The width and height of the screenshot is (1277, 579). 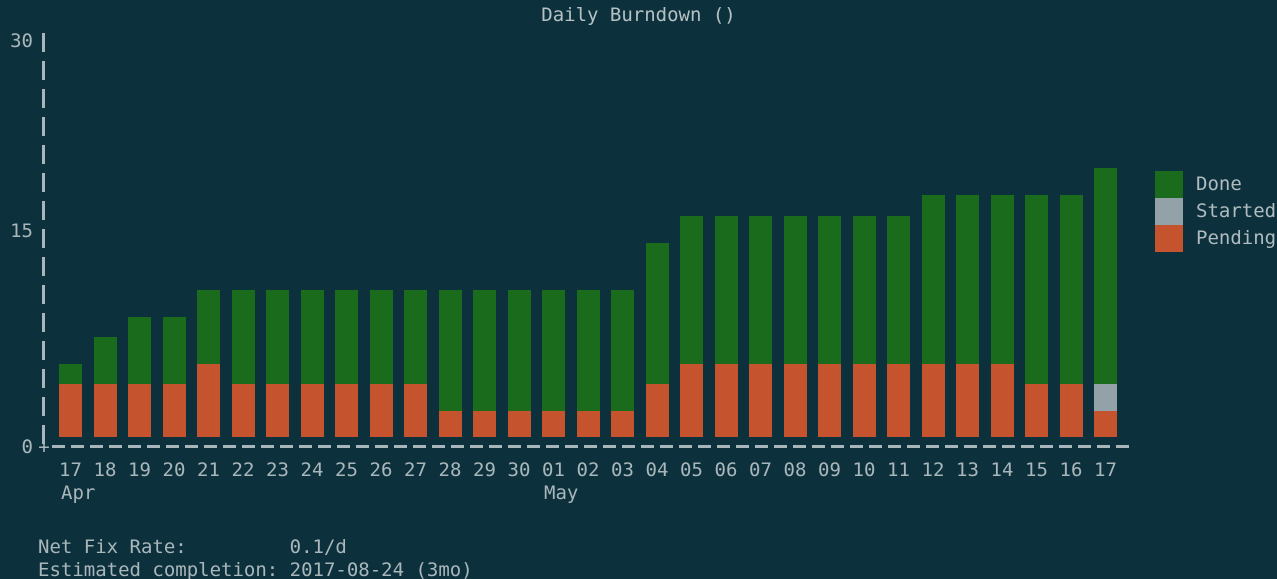 I want to click on x-tick-label: 02, so click(x=588, y=470).